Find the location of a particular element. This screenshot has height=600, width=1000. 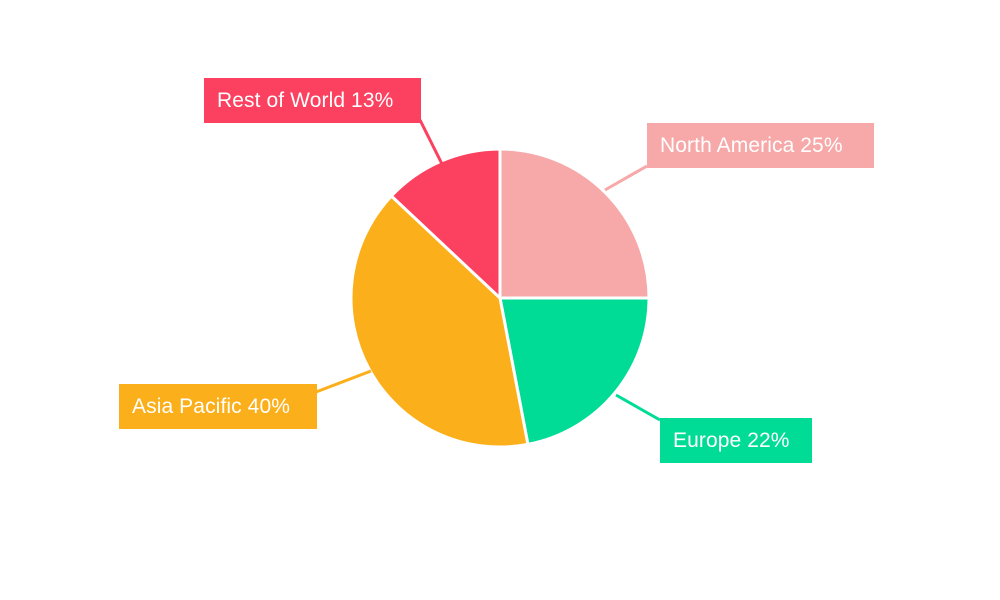

pie-slice-north-america is located at coordinates (574, 223).